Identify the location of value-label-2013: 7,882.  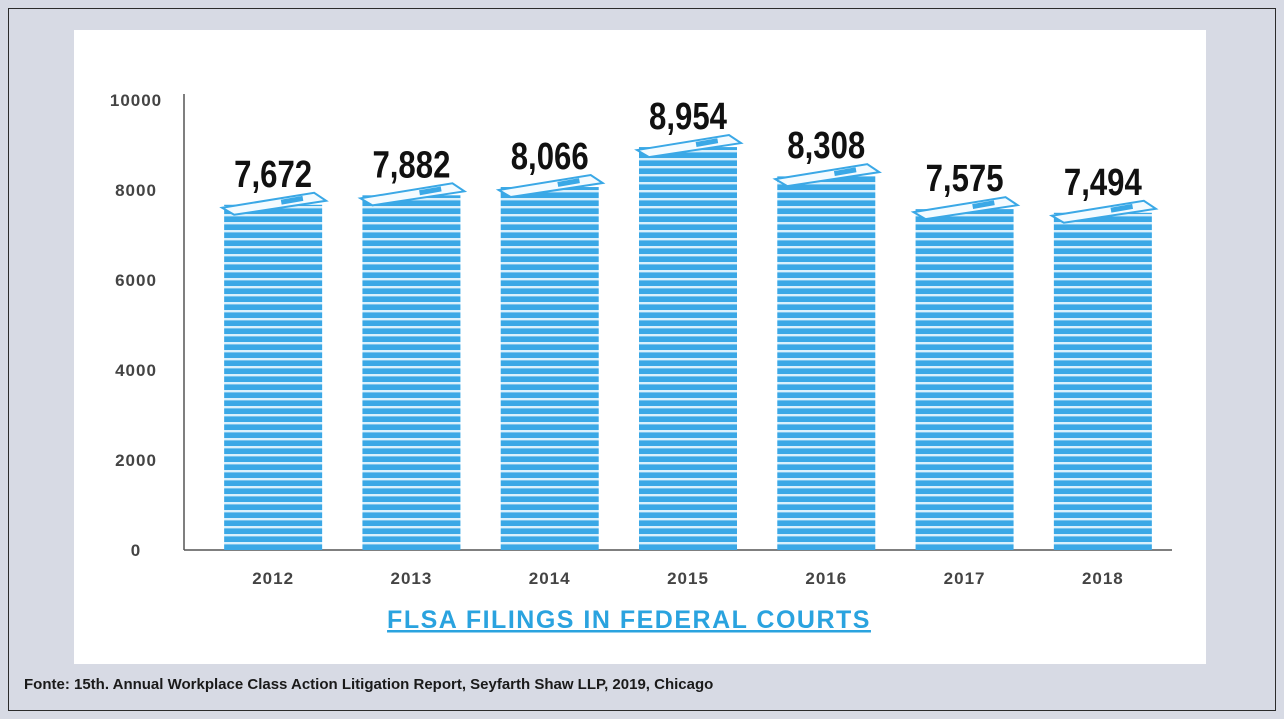
(411, 166).